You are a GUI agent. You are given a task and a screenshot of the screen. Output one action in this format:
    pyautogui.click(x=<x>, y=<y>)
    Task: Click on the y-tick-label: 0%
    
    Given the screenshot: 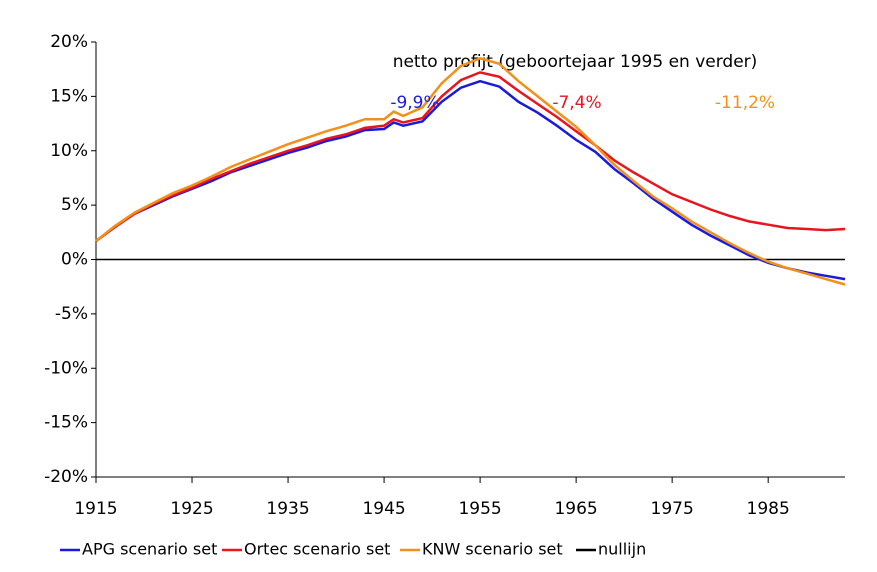 What is the action you would take?
    pyautogui.click(x=74, y=260)
    